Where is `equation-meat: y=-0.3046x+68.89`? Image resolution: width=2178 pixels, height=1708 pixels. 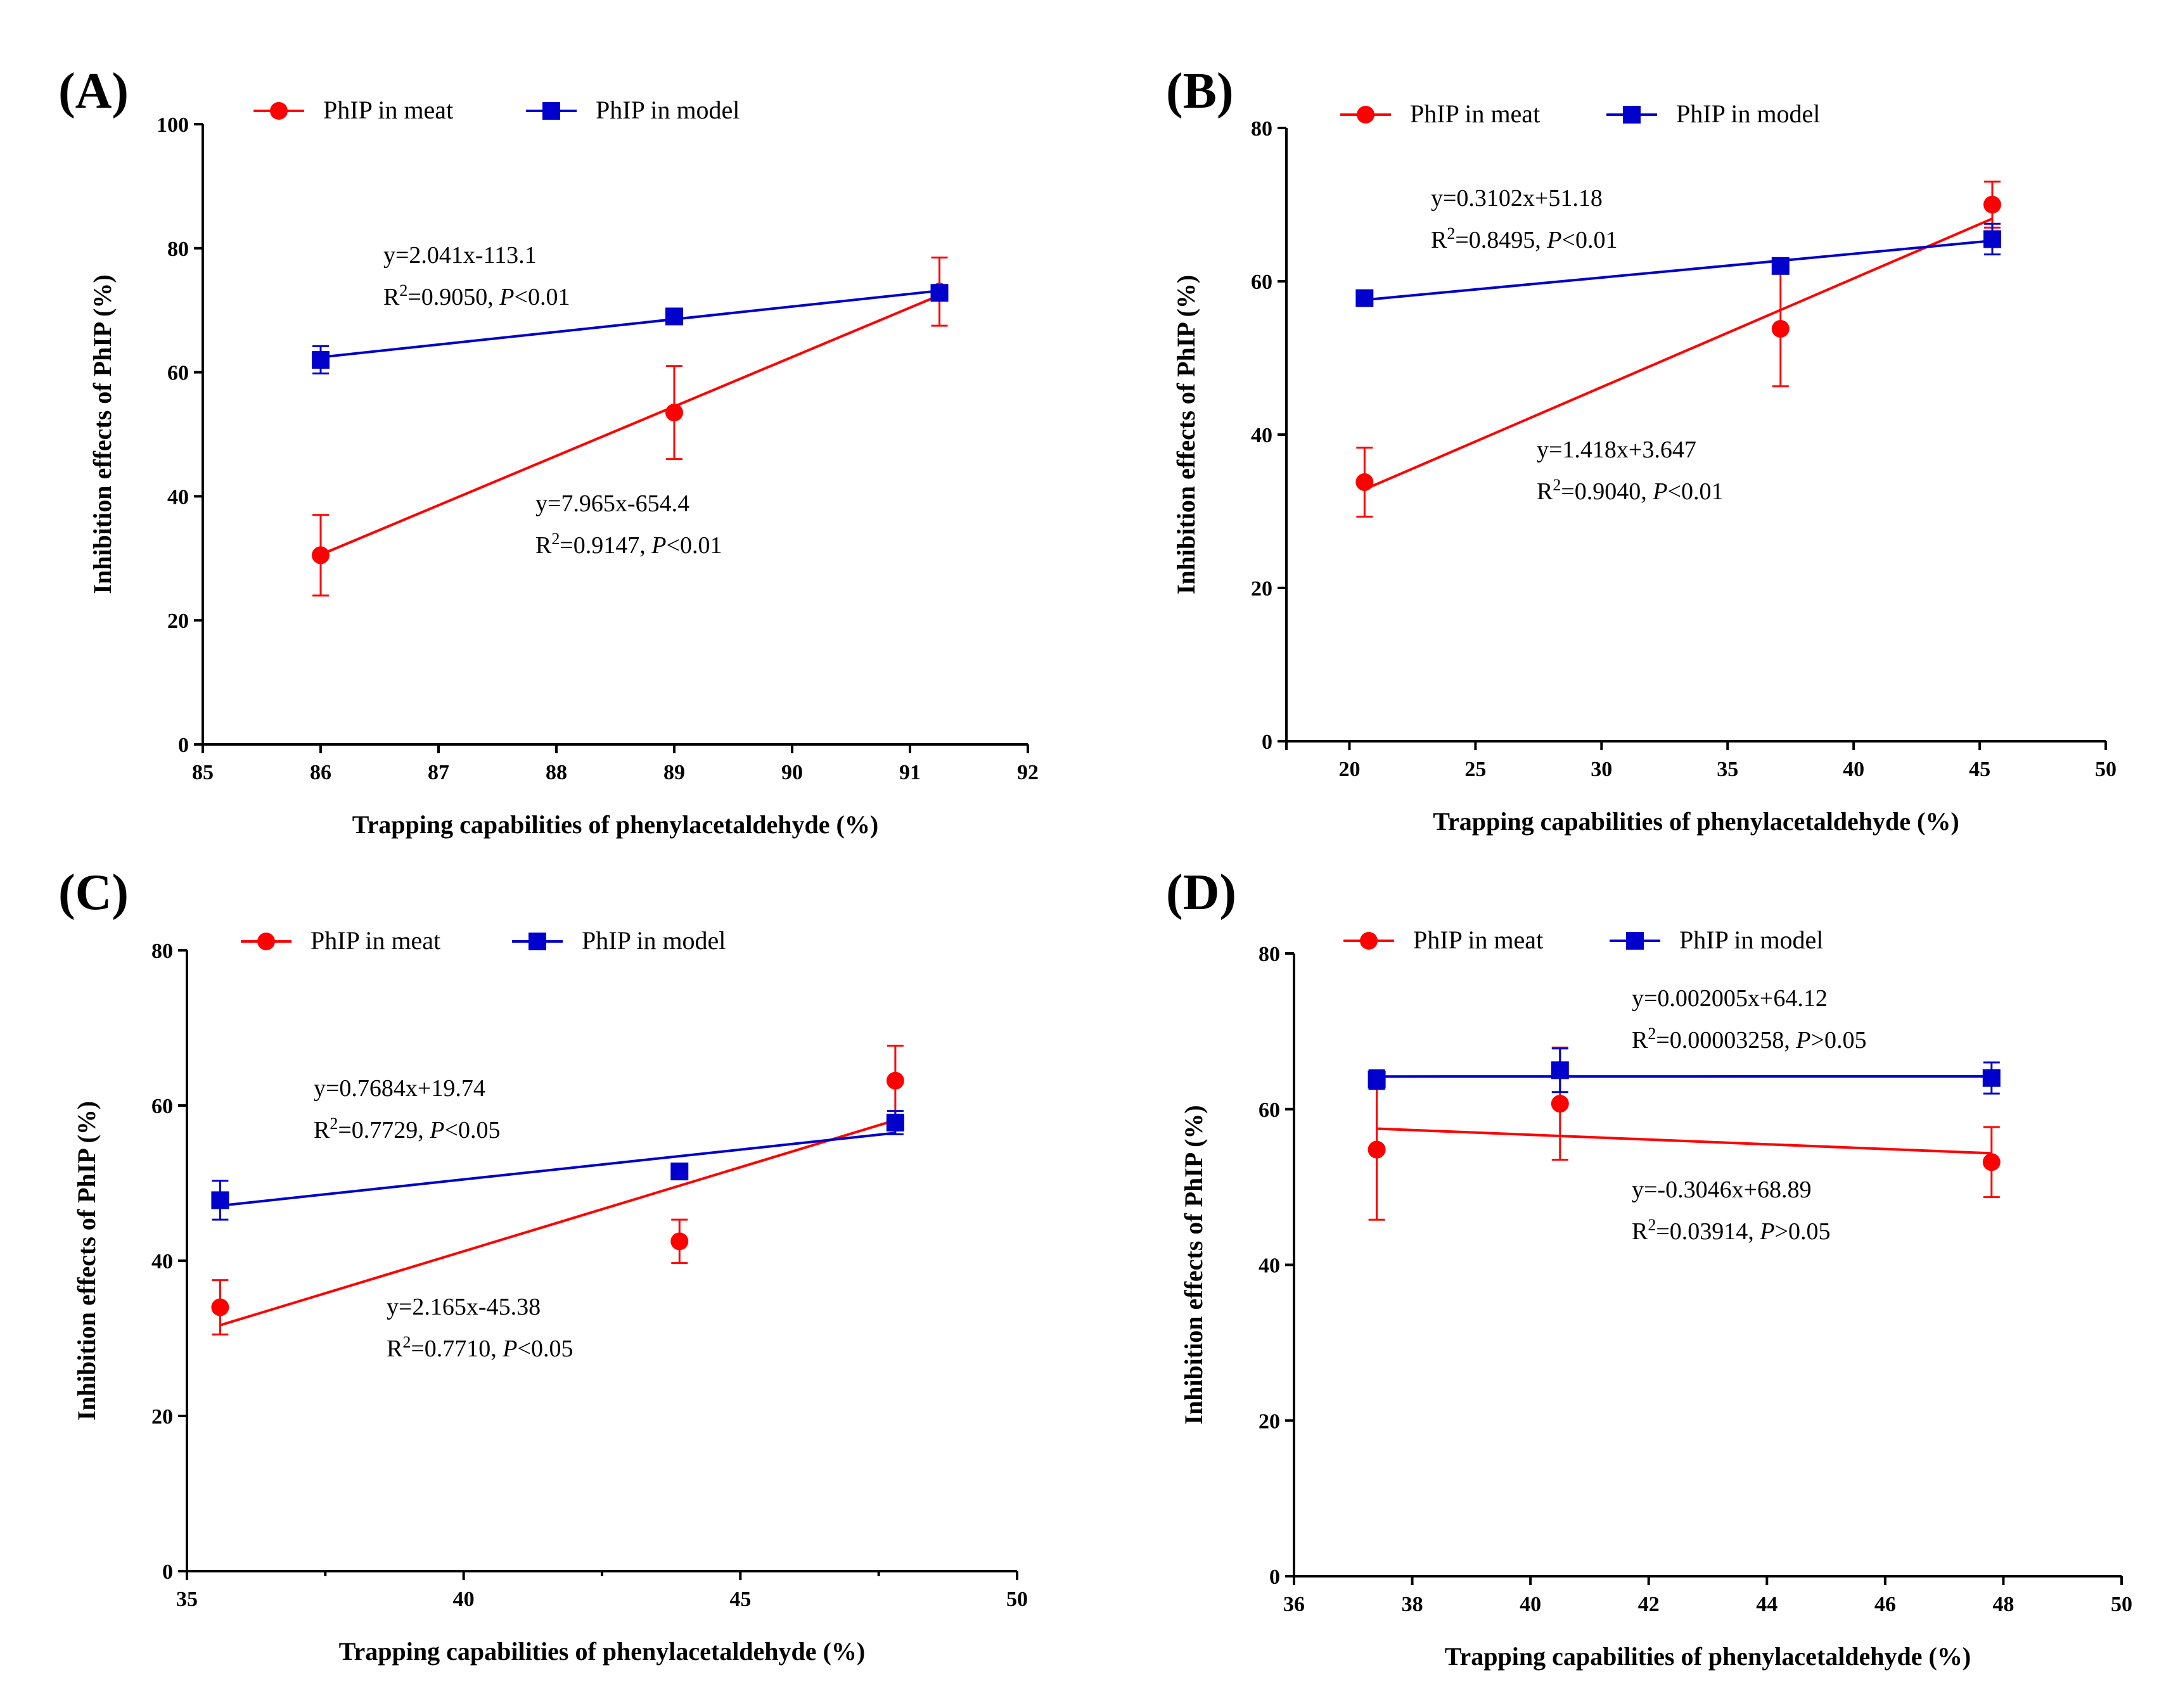
equation-meat: y=-0.3046x+68.89 is located at coordinates (1722, 1189).